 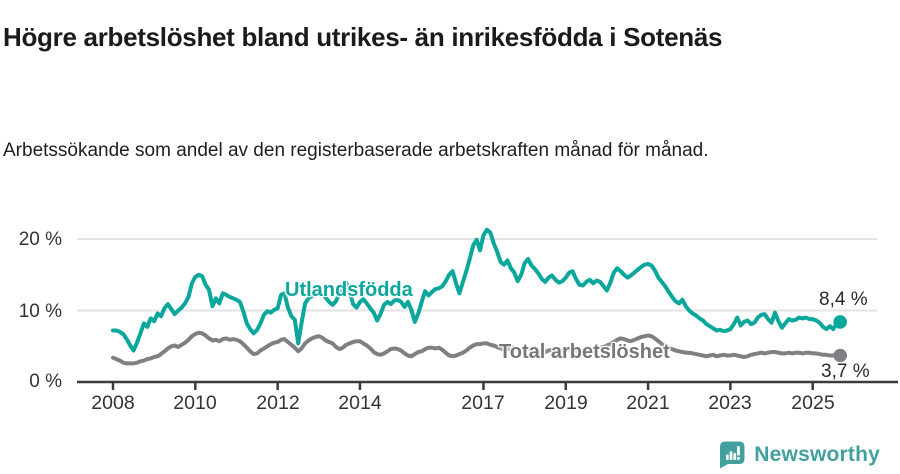 I want to click on value-label-utlandsfodda: 8,4 %, so click(x=843, y=299).